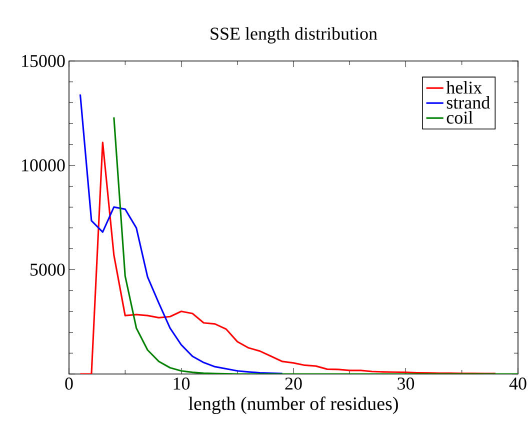 This screenshot has width=529, height=434. I want to click on legend-label: strand, so click(468, 102).